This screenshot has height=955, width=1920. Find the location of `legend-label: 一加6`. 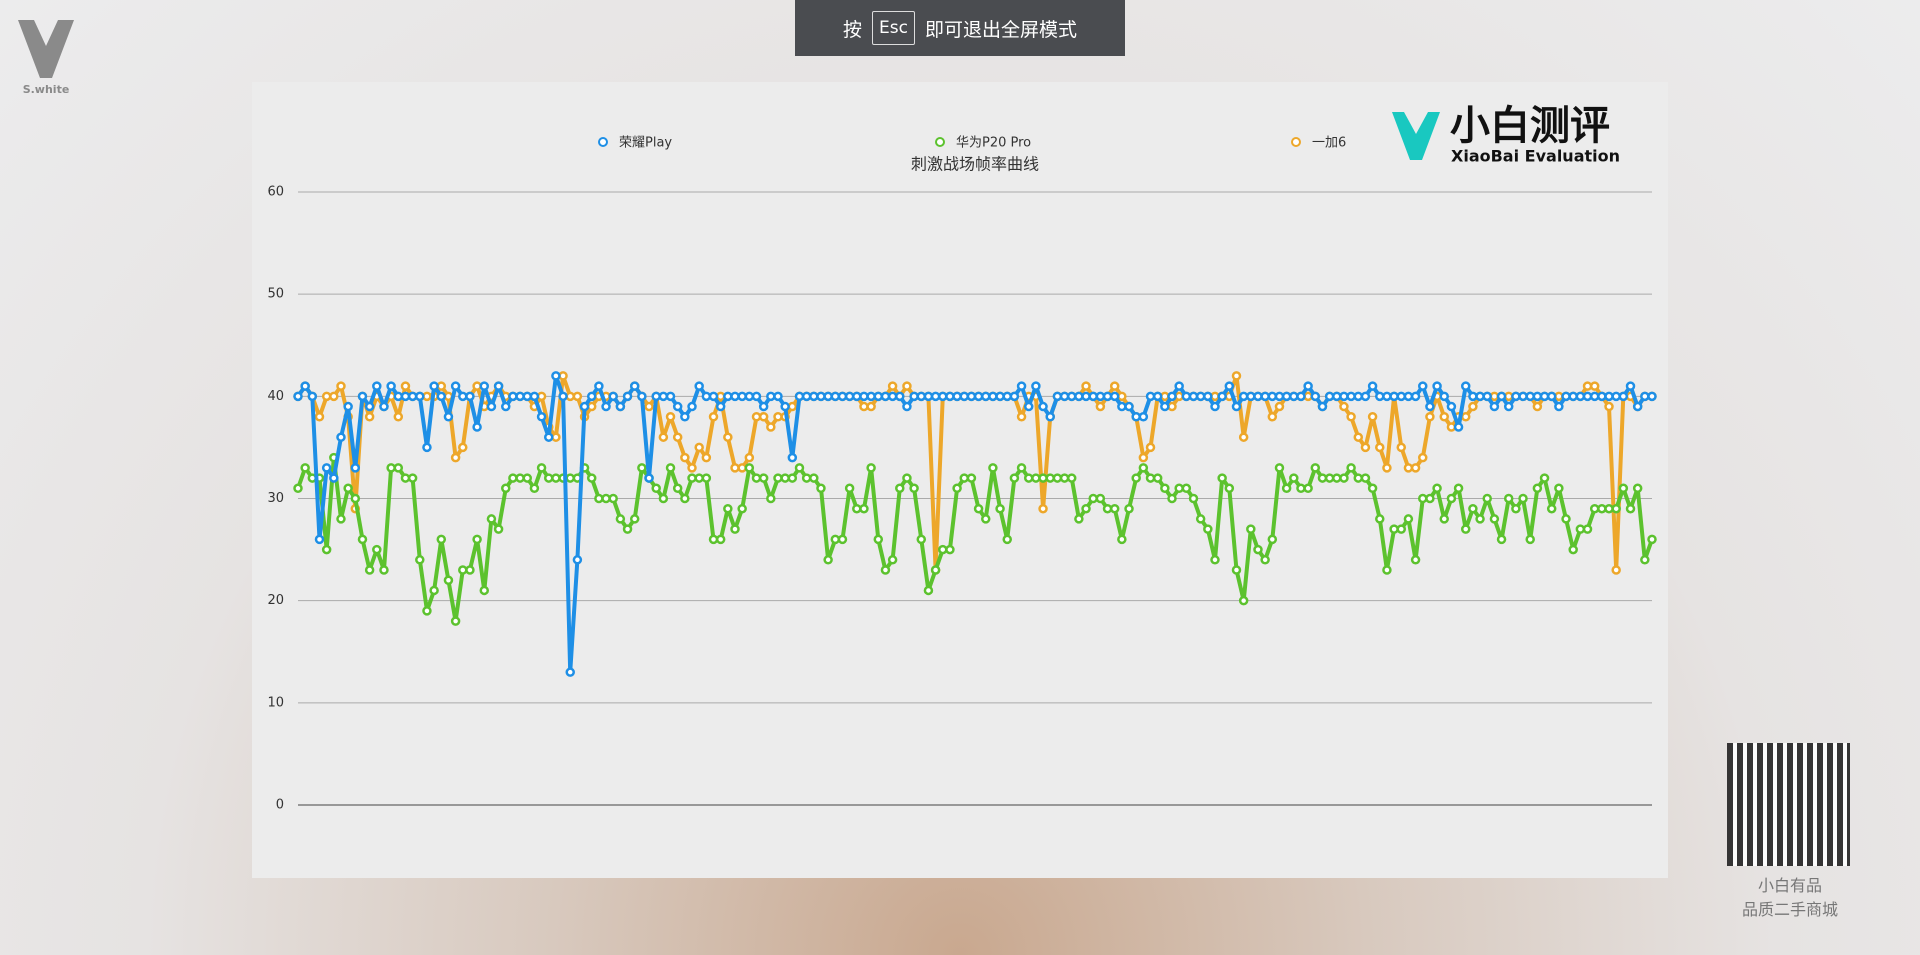

legend-label: 一加6 is located at coordinates (1329, 143).